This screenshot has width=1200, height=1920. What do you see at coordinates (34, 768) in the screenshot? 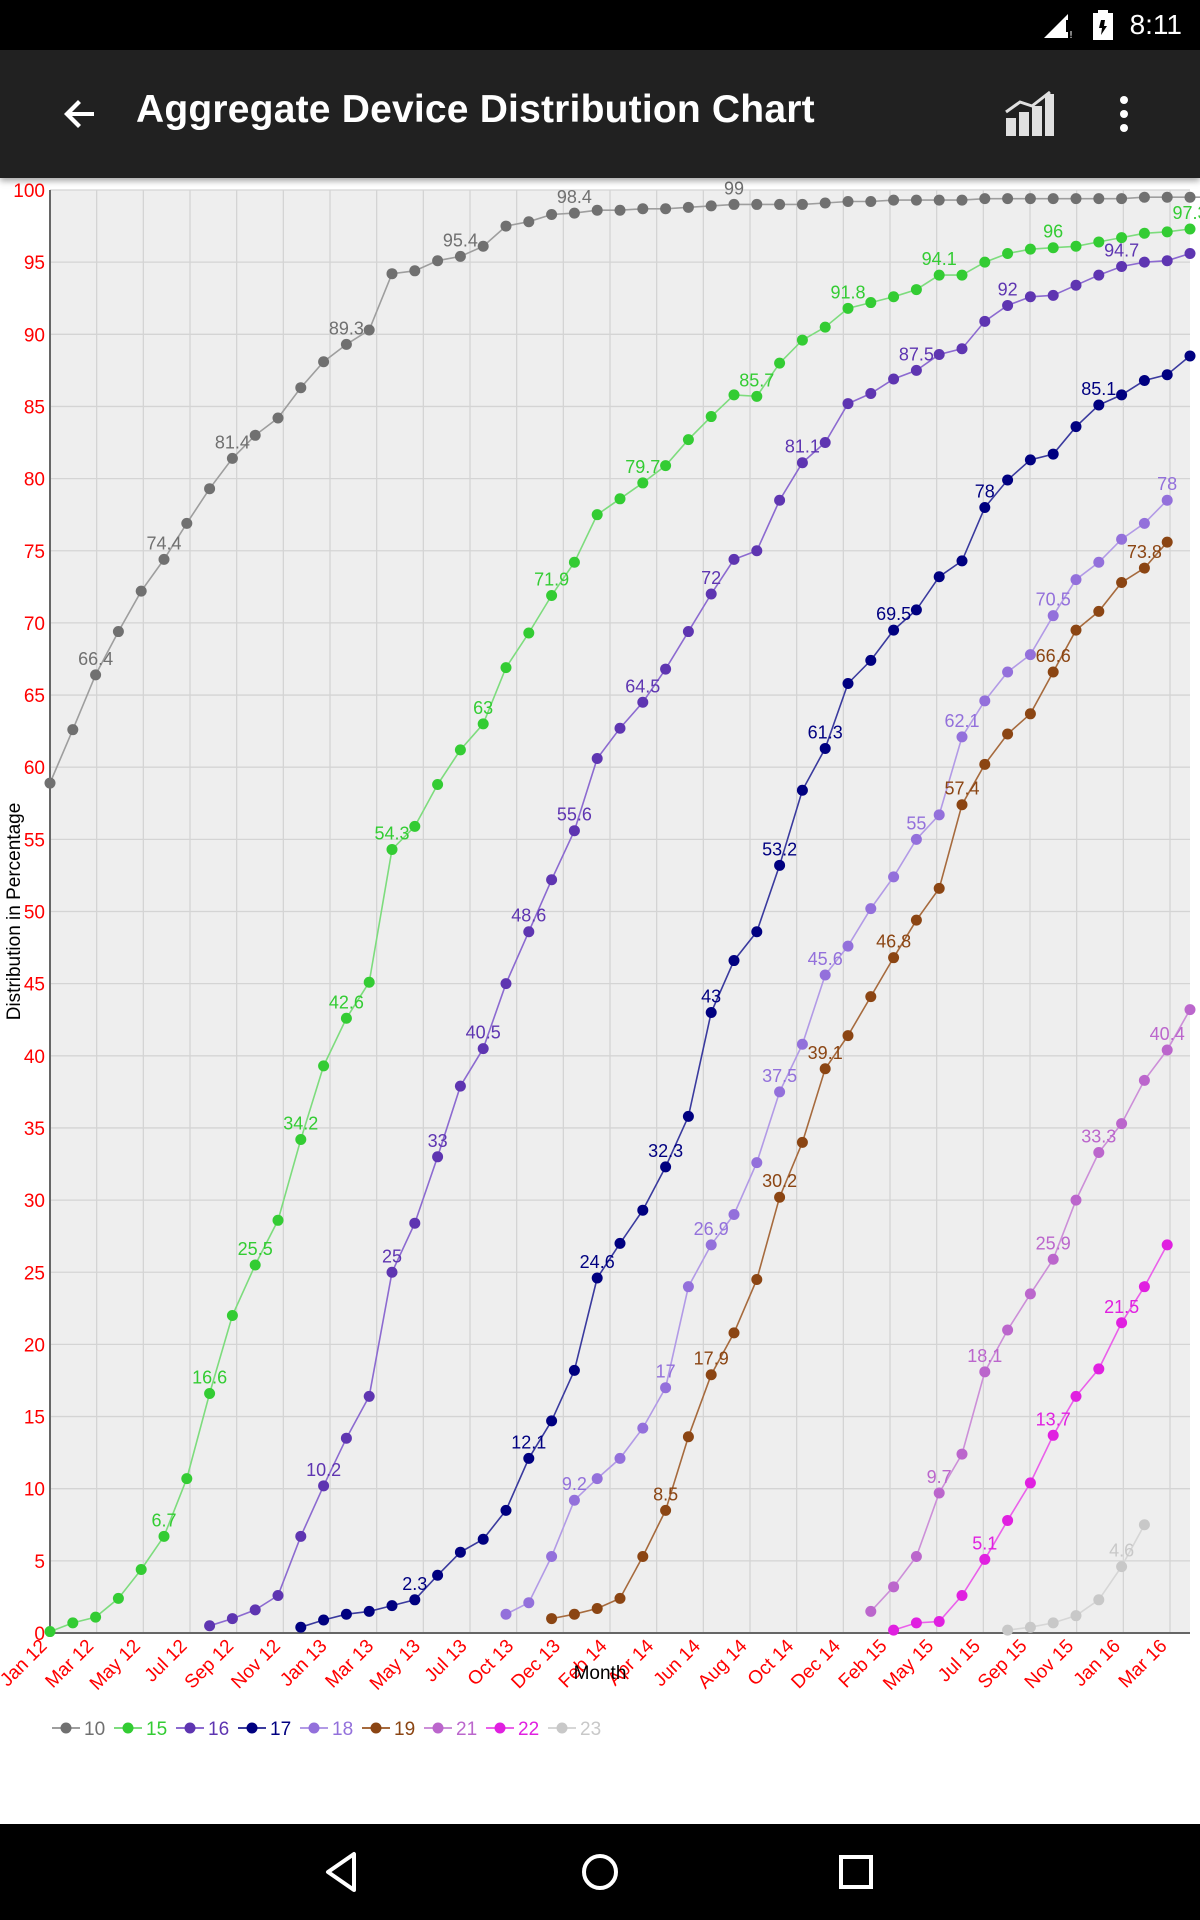
I see `y-tick-label: 60` at bounding box center [34, 768].